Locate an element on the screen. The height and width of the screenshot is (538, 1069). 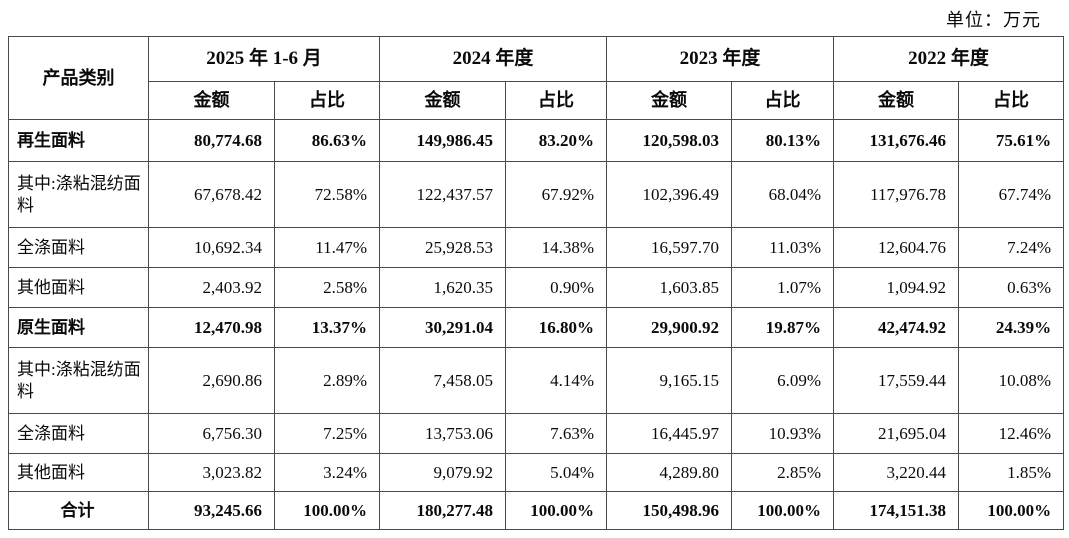
ratio-value: 12.46% is located at coordinates (1011, 433).